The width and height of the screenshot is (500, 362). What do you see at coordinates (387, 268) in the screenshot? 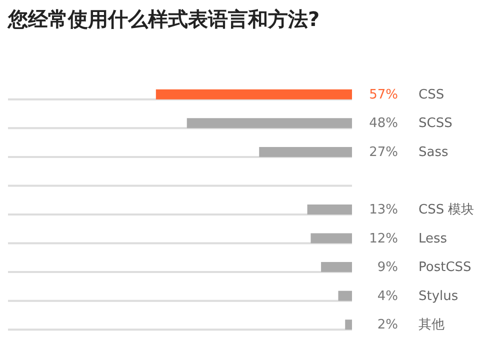
I see `data-label: 9%` at bounding box center [387, 268].